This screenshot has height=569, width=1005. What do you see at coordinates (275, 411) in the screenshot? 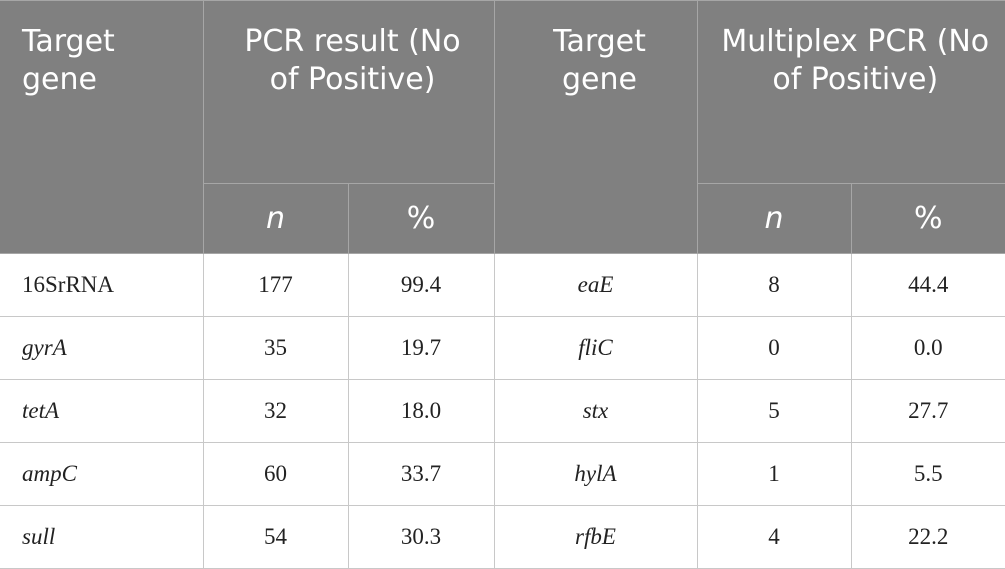
I see `value-cell: 32` at bounding box center [275, 411].